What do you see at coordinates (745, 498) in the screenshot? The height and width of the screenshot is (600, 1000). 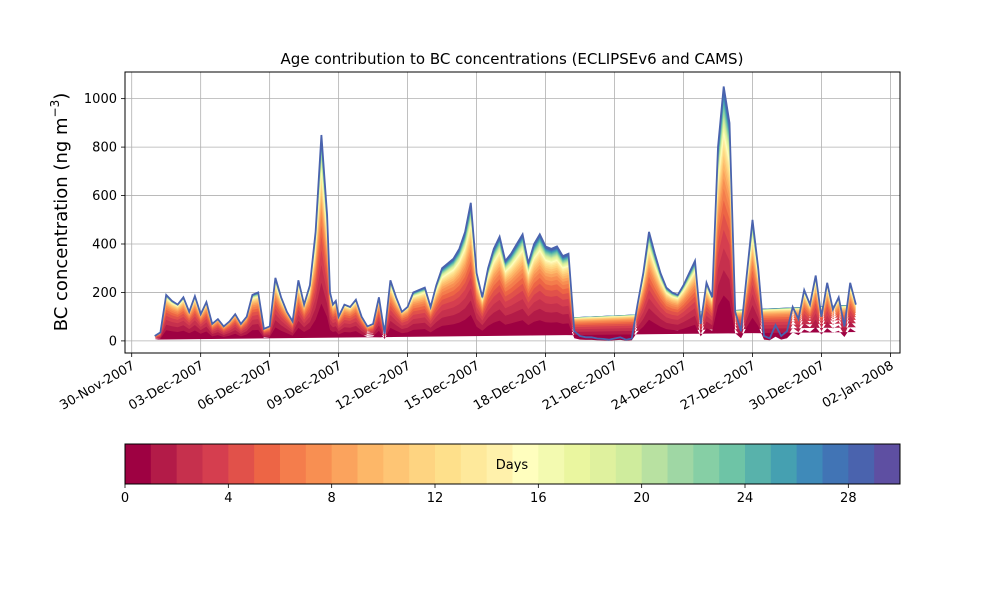 I see `colorbar-tick-label: 24` at bounding box center [745, 498].